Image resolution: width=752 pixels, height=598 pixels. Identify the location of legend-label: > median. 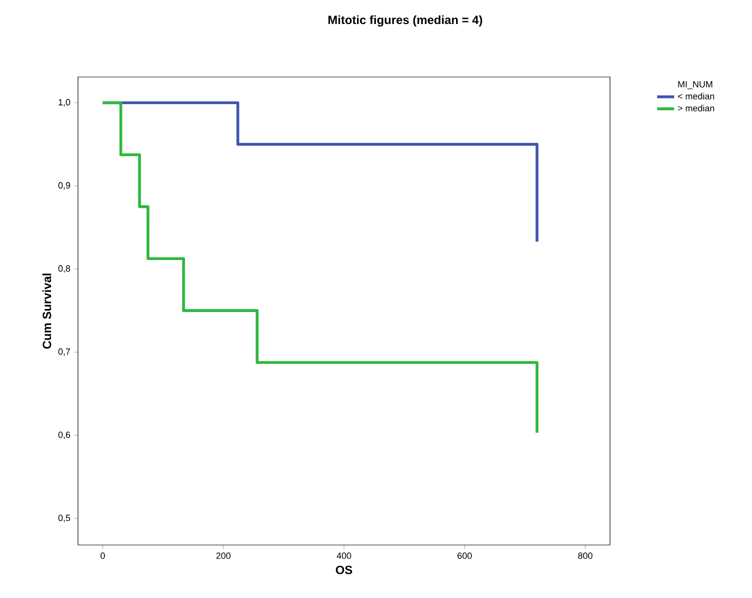
(696, 108).